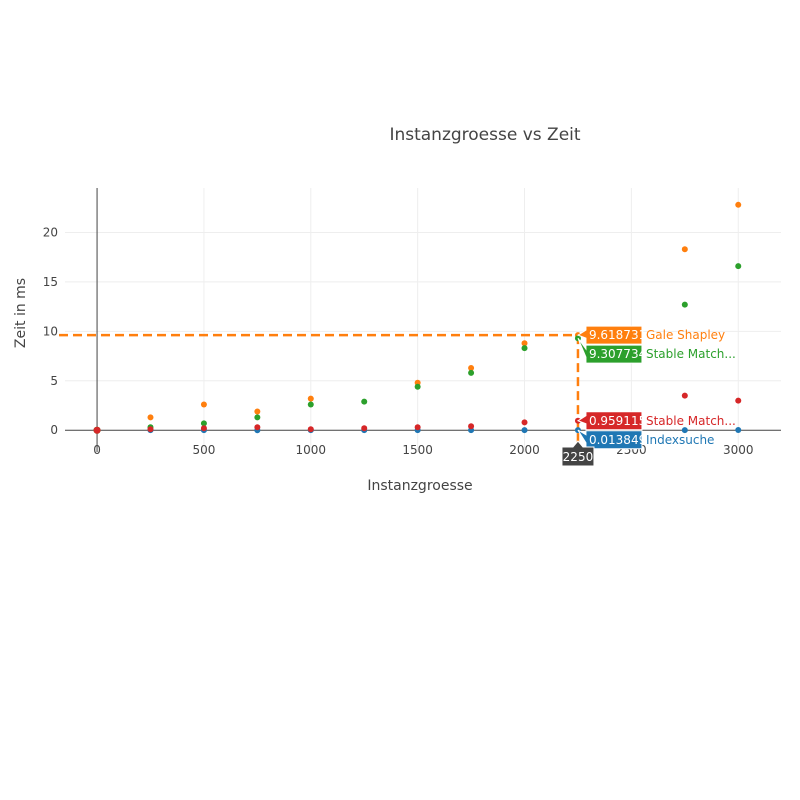  What do you see at coordinates (617, 354) in the screenshot?
I see `hover-label-value: 9.307734` at bounding box center [617, 354].